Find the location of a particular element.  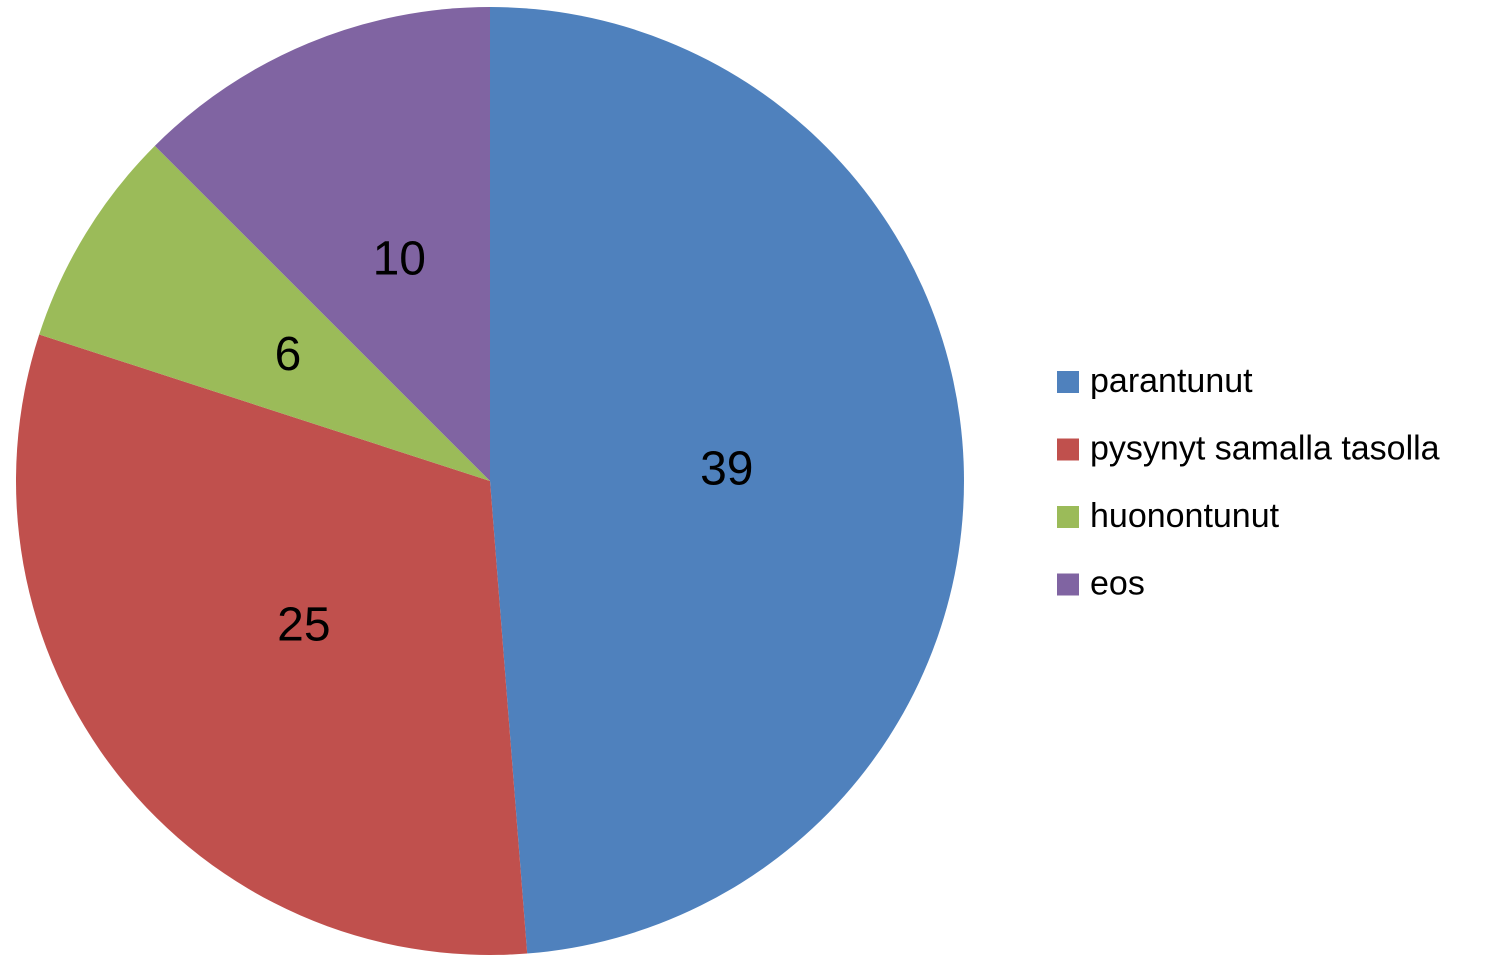

legend-label: huonontunut is located at coordinates (1185, 516).